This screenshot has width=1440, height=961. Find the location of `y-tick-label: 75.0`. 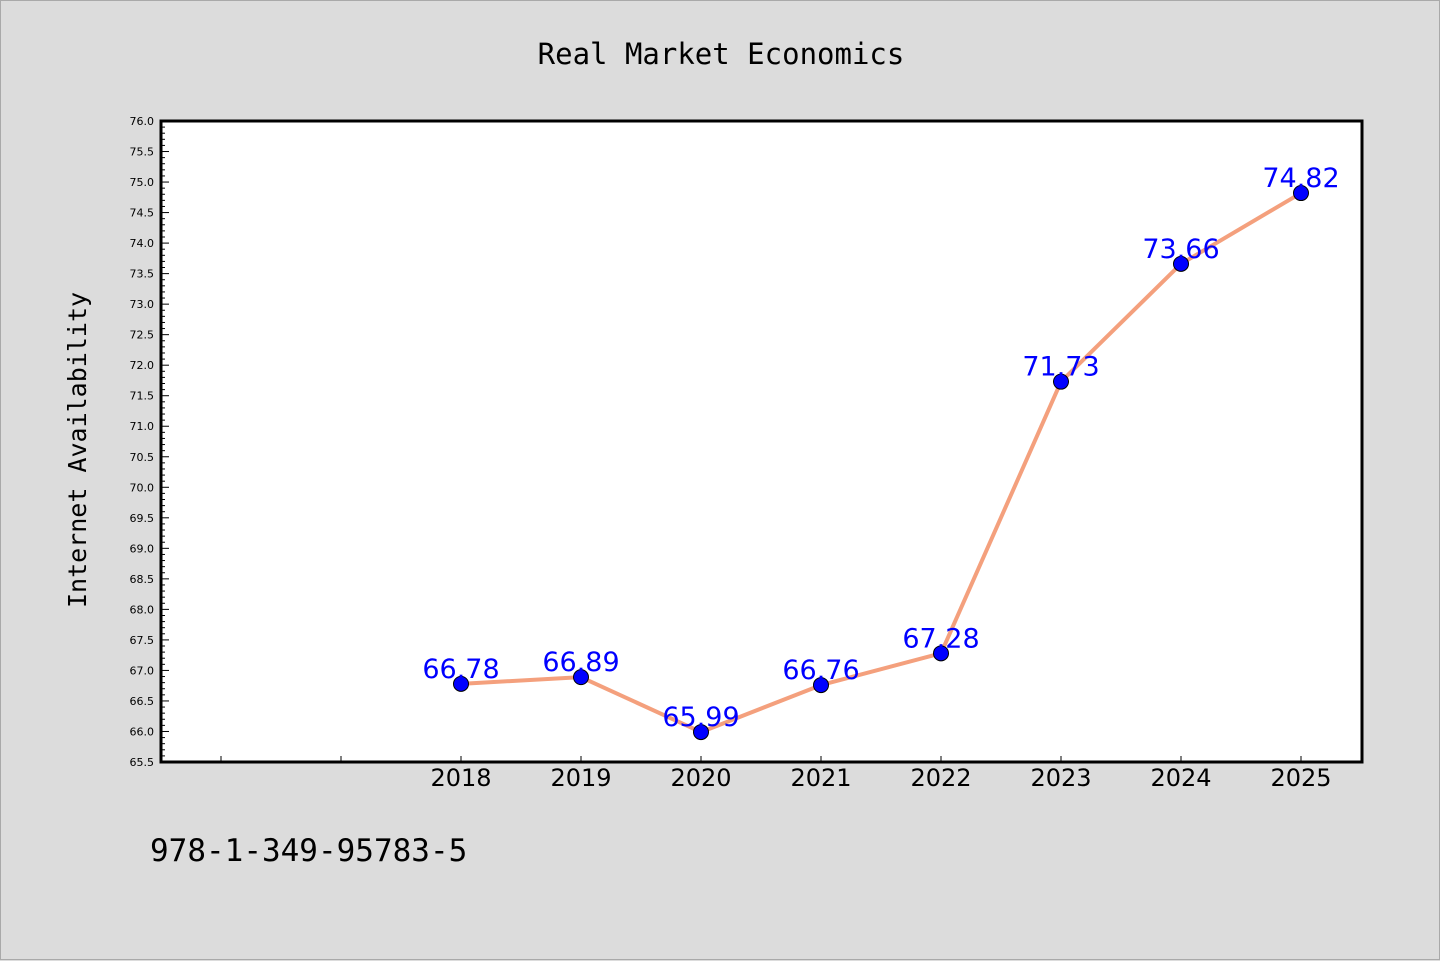

y-tick-label: 75.0 is located at coordinates (142, 182).